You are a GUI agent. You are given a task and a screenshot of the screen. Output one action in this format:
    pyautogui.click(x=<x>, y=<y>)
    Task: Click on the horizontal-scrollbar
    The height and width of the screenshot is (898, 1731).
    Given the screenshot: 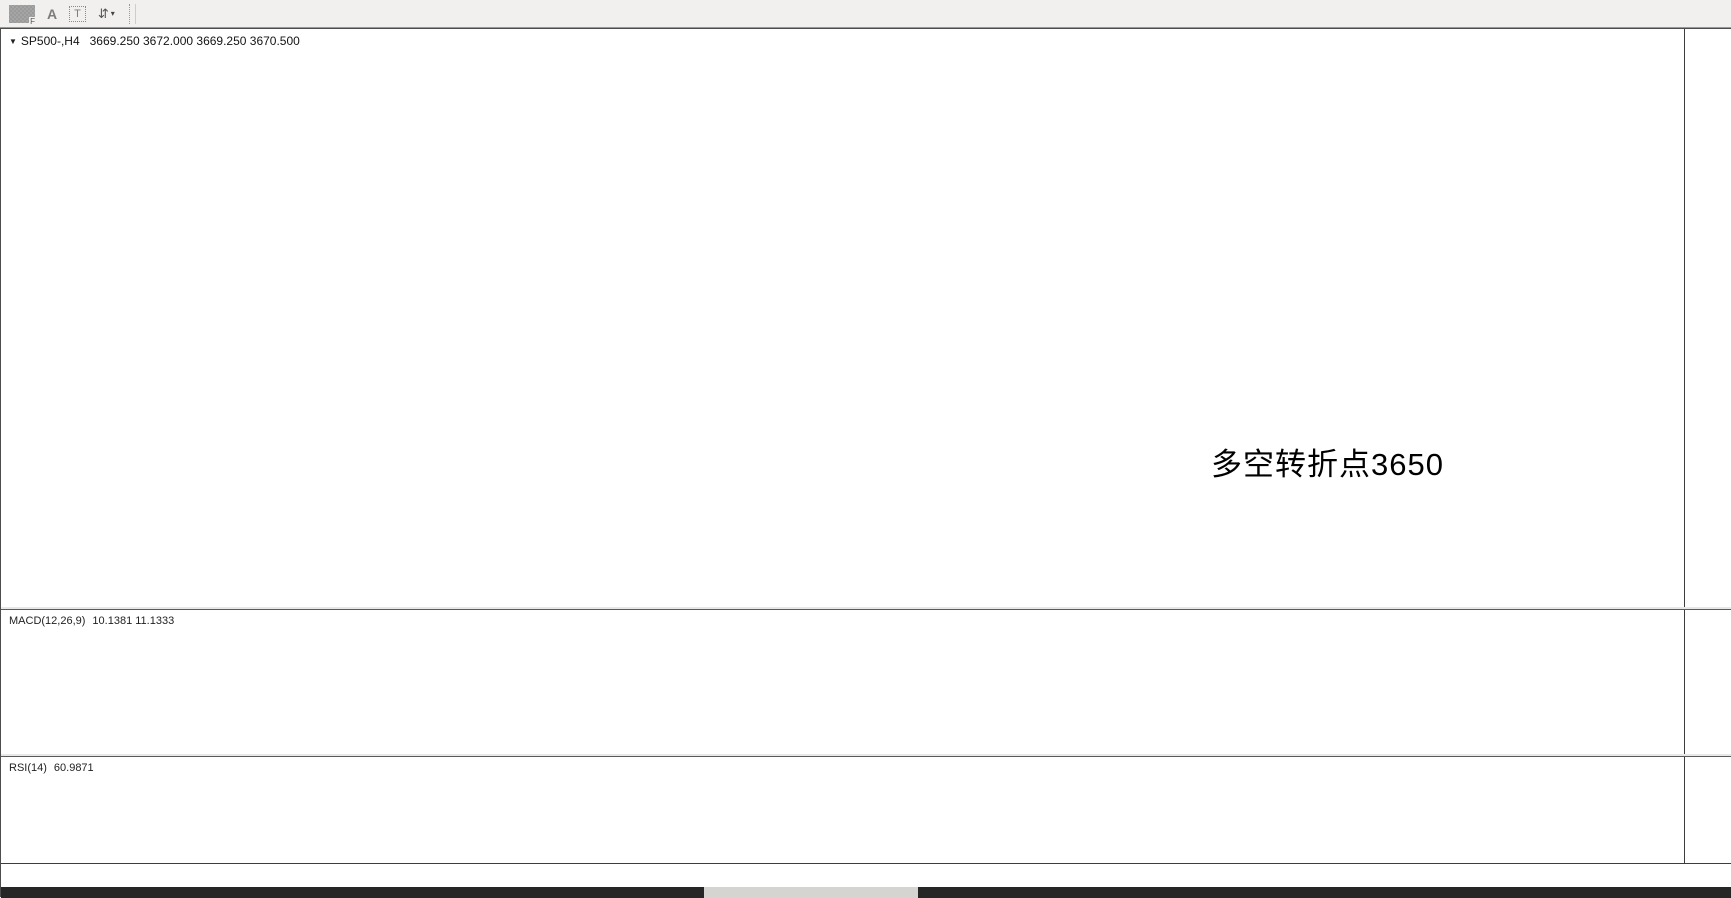 What is the action you would take?
    pyautogui.click(x=866, y=892)
    